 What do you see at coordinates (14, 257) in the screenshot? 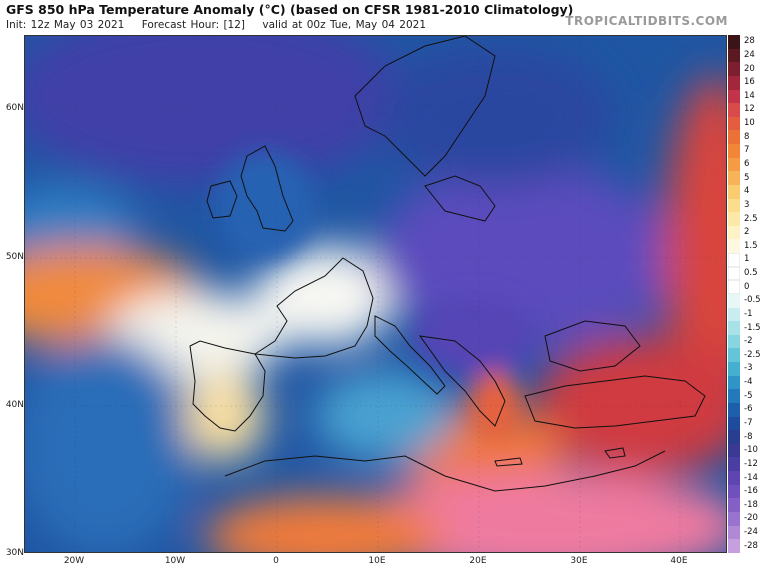
I see `lat-label-50n: 50N` at bounding box center [14, 257].